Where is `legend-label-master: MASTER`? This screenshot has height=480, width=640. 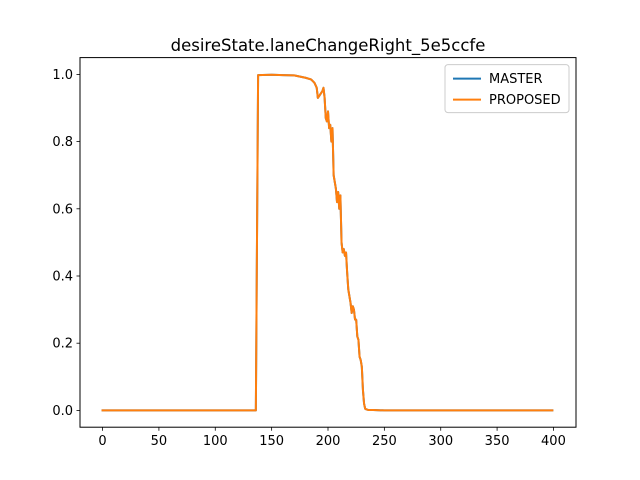
legend-label-master: MASTER is located at coordinates (516, 79).